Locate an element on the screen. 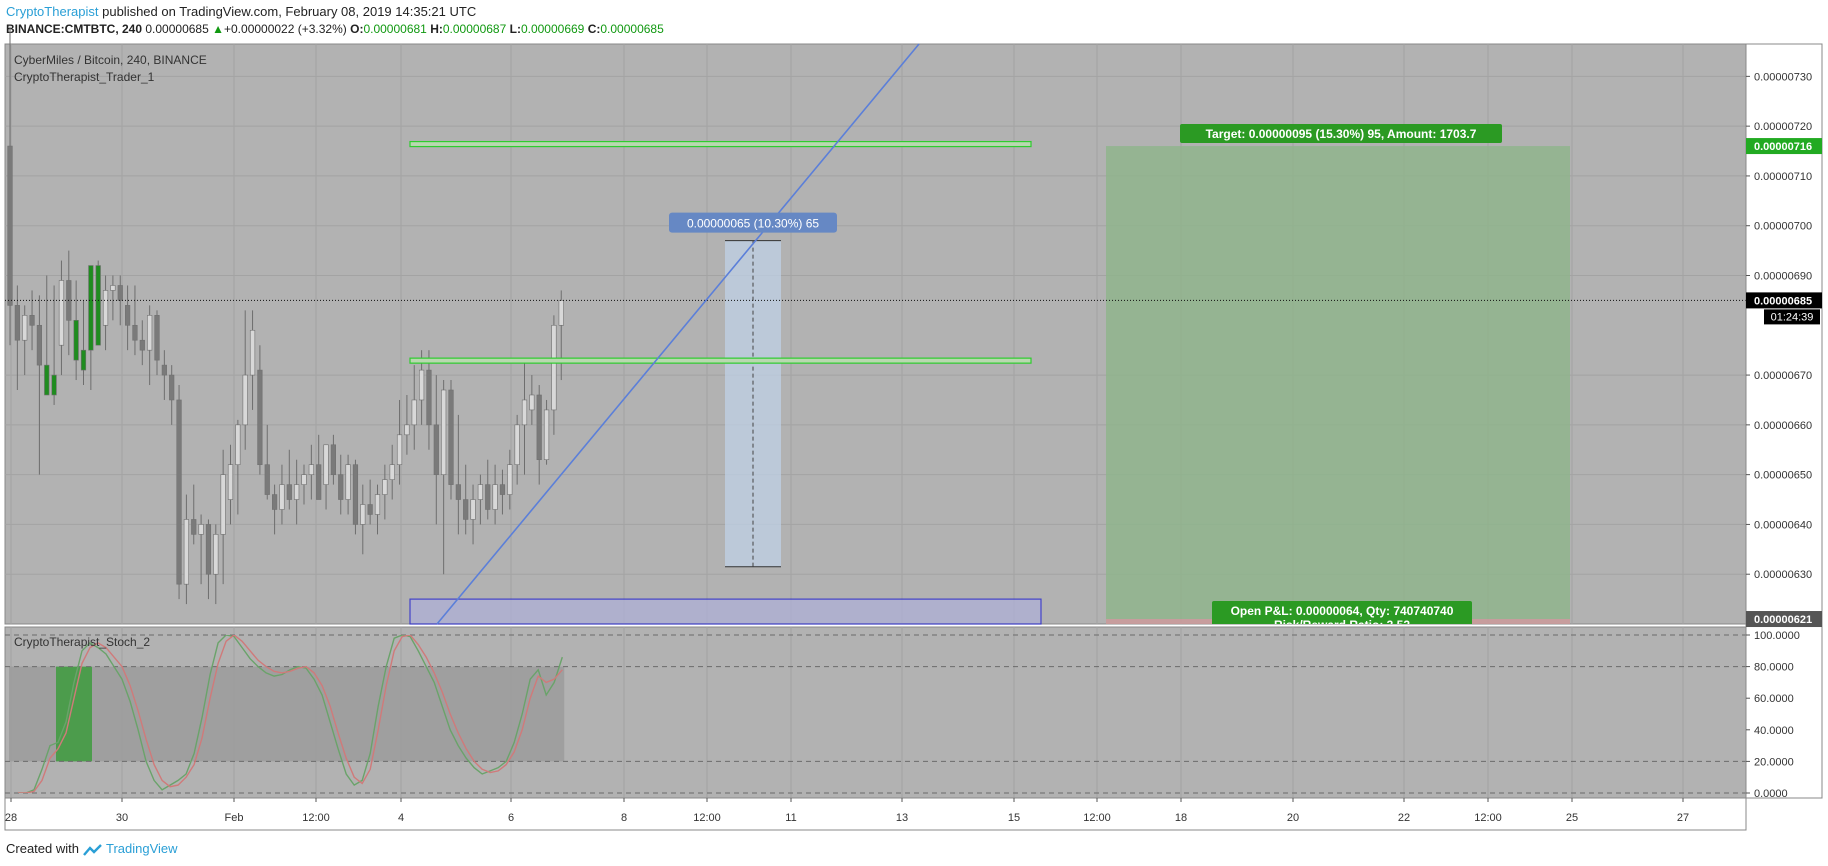  stoch-tick-label: 60.0000 is located at coordinates (1774, 699).